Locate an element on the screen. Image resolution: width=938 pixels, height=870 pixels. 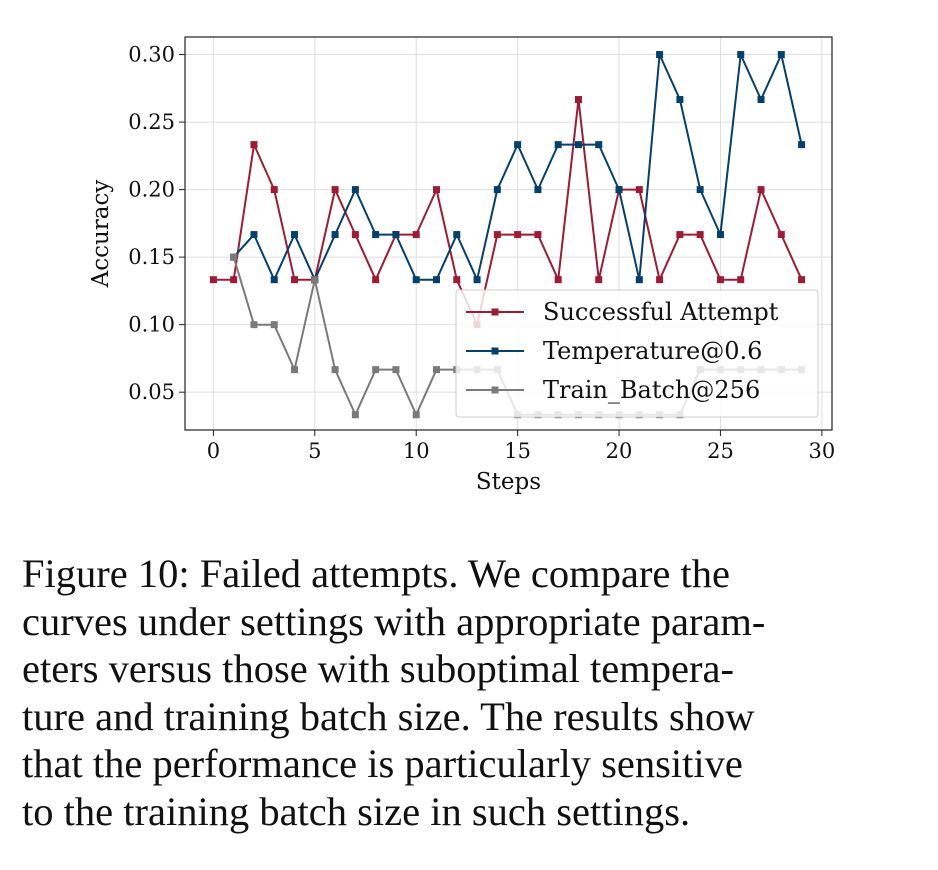
y-tick-label: 0.25 is located at coordinates (151, 122).